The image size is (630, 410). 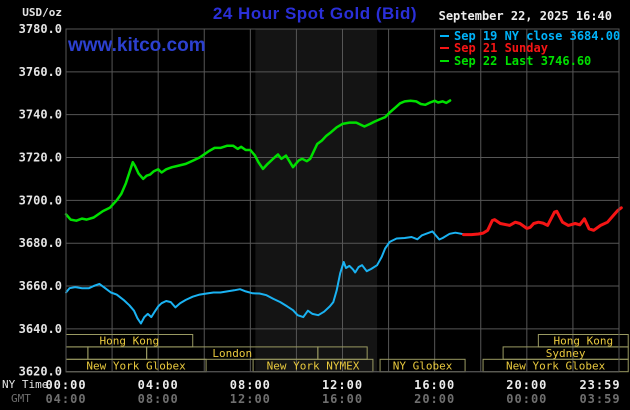 I want to click on legend-item-sep19: Sep 19 NY close 3684.00, so click(x=530, y=36).